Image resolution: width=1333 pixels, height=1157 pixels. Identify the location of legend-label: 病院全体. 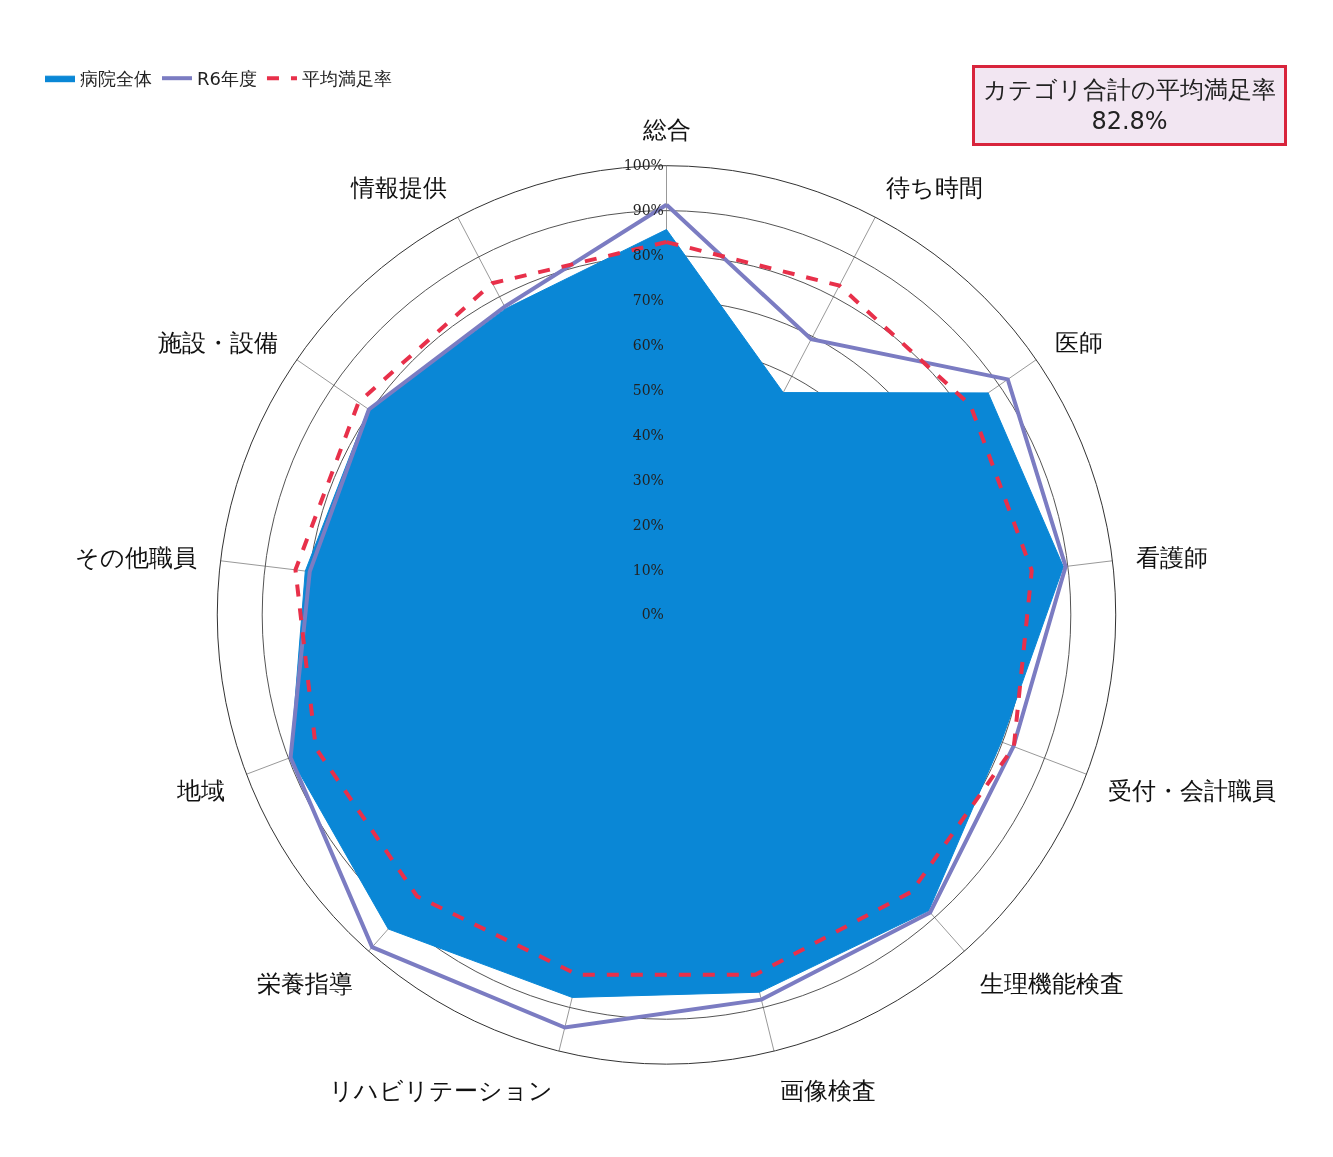
(116, 79).